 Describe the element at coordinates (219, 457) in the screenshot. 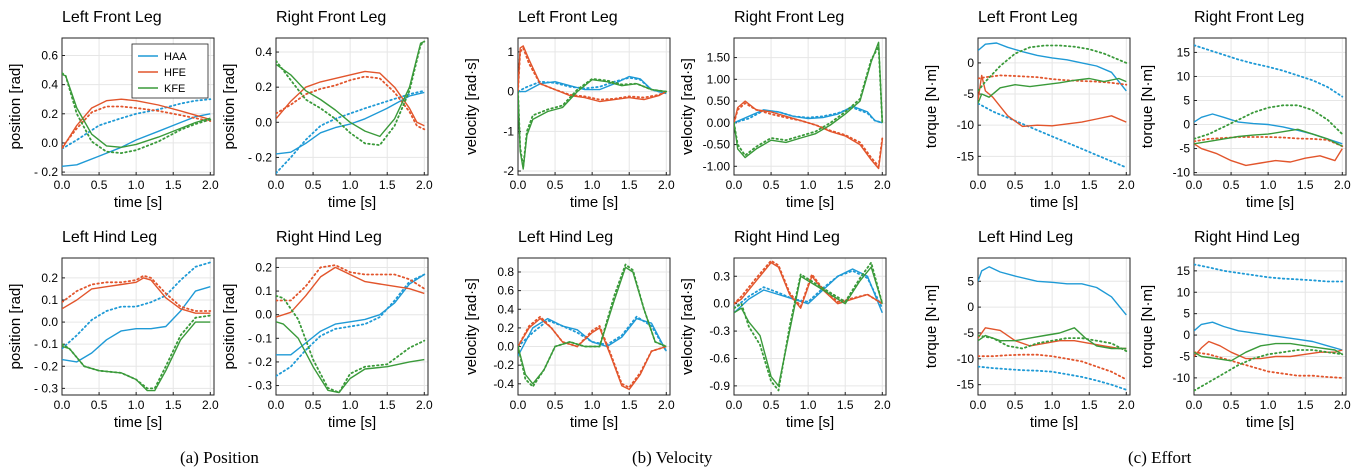

I see `caption-position: (a) Position` at that location.